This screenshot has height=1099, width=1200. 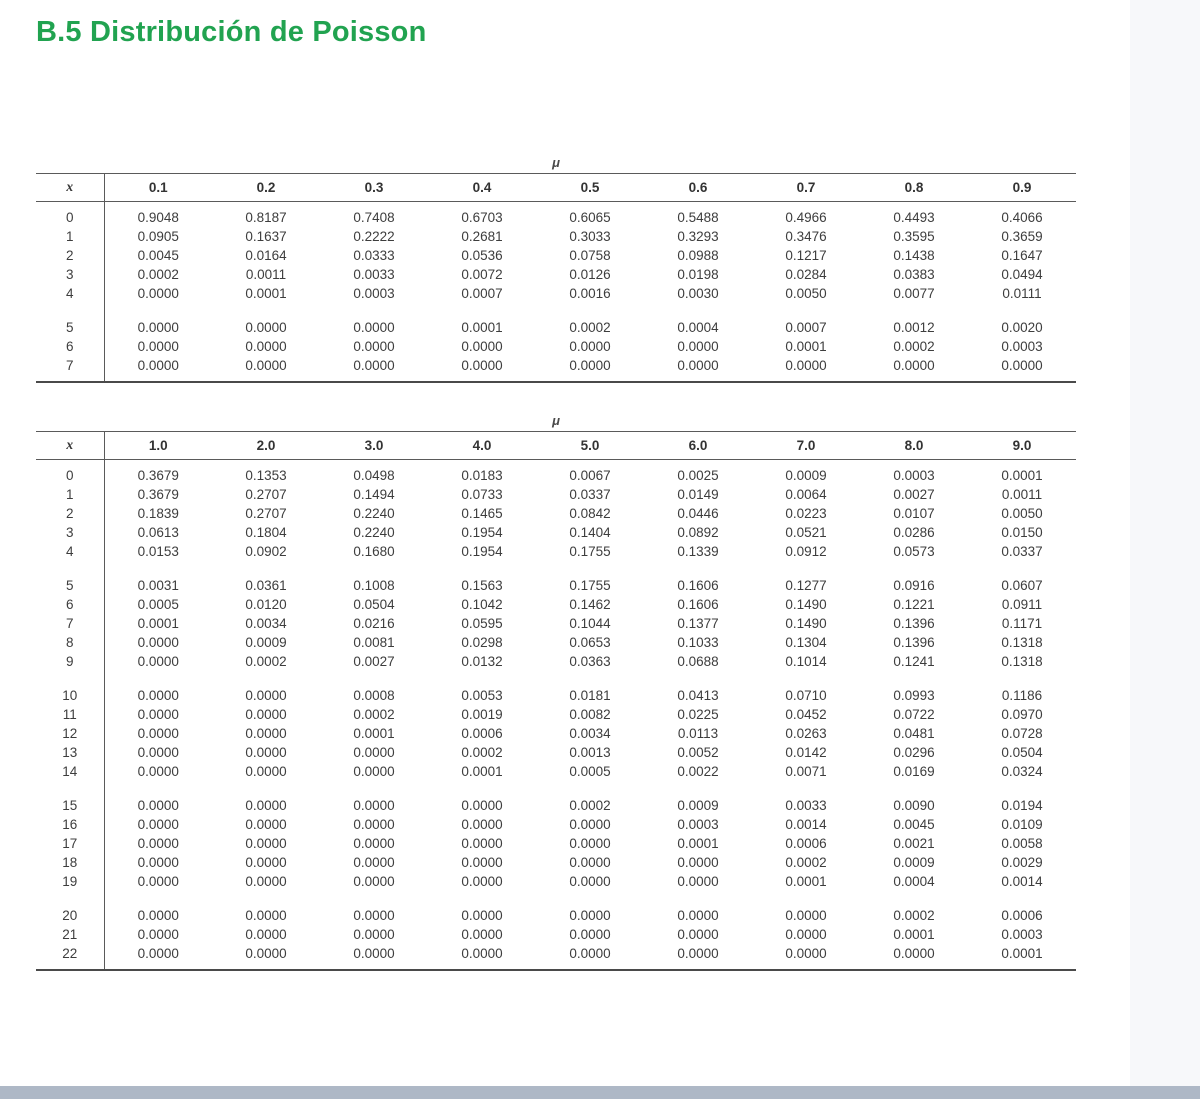 I want to click on x-value: 8, so click(x=70, y=642).